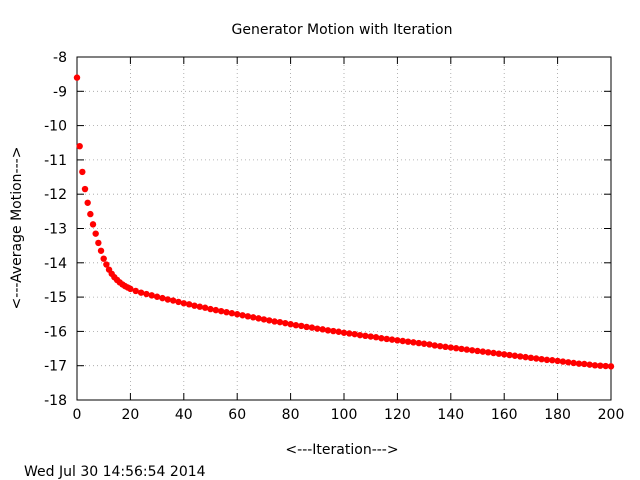 The width and height of the screenshot is (640, 480). I want to click on x-tick-label: 100, so click(344, 415).